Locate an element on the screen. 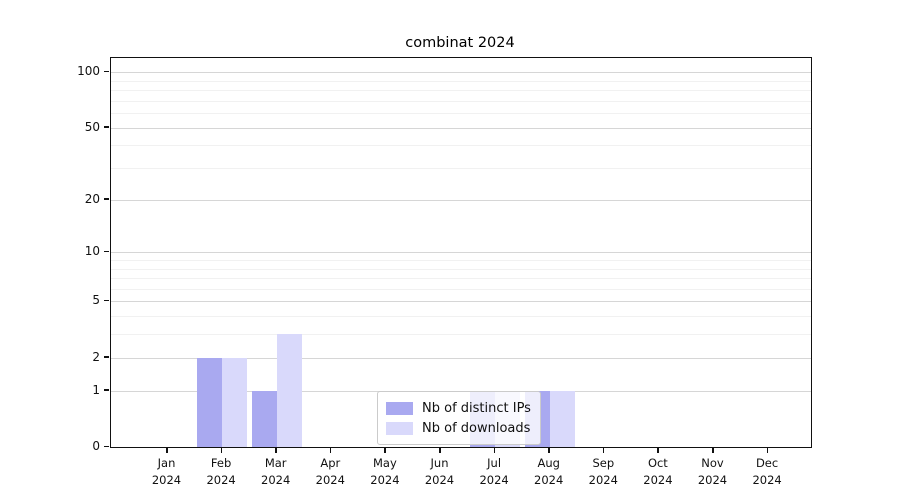  y-tick-label: 20 is located at coordinates (92, 198).